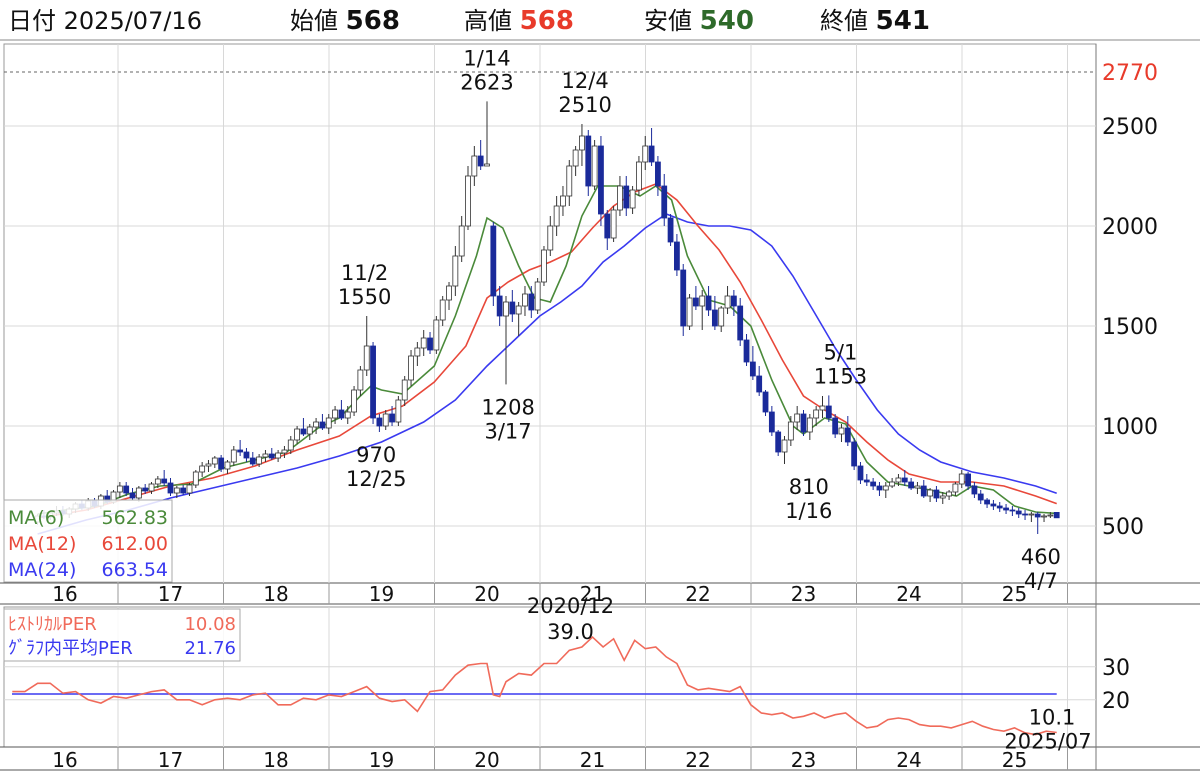  Describe the element at coordinates (908, 594) in the screenshot. I see `x-tick-label: 24` at that location.